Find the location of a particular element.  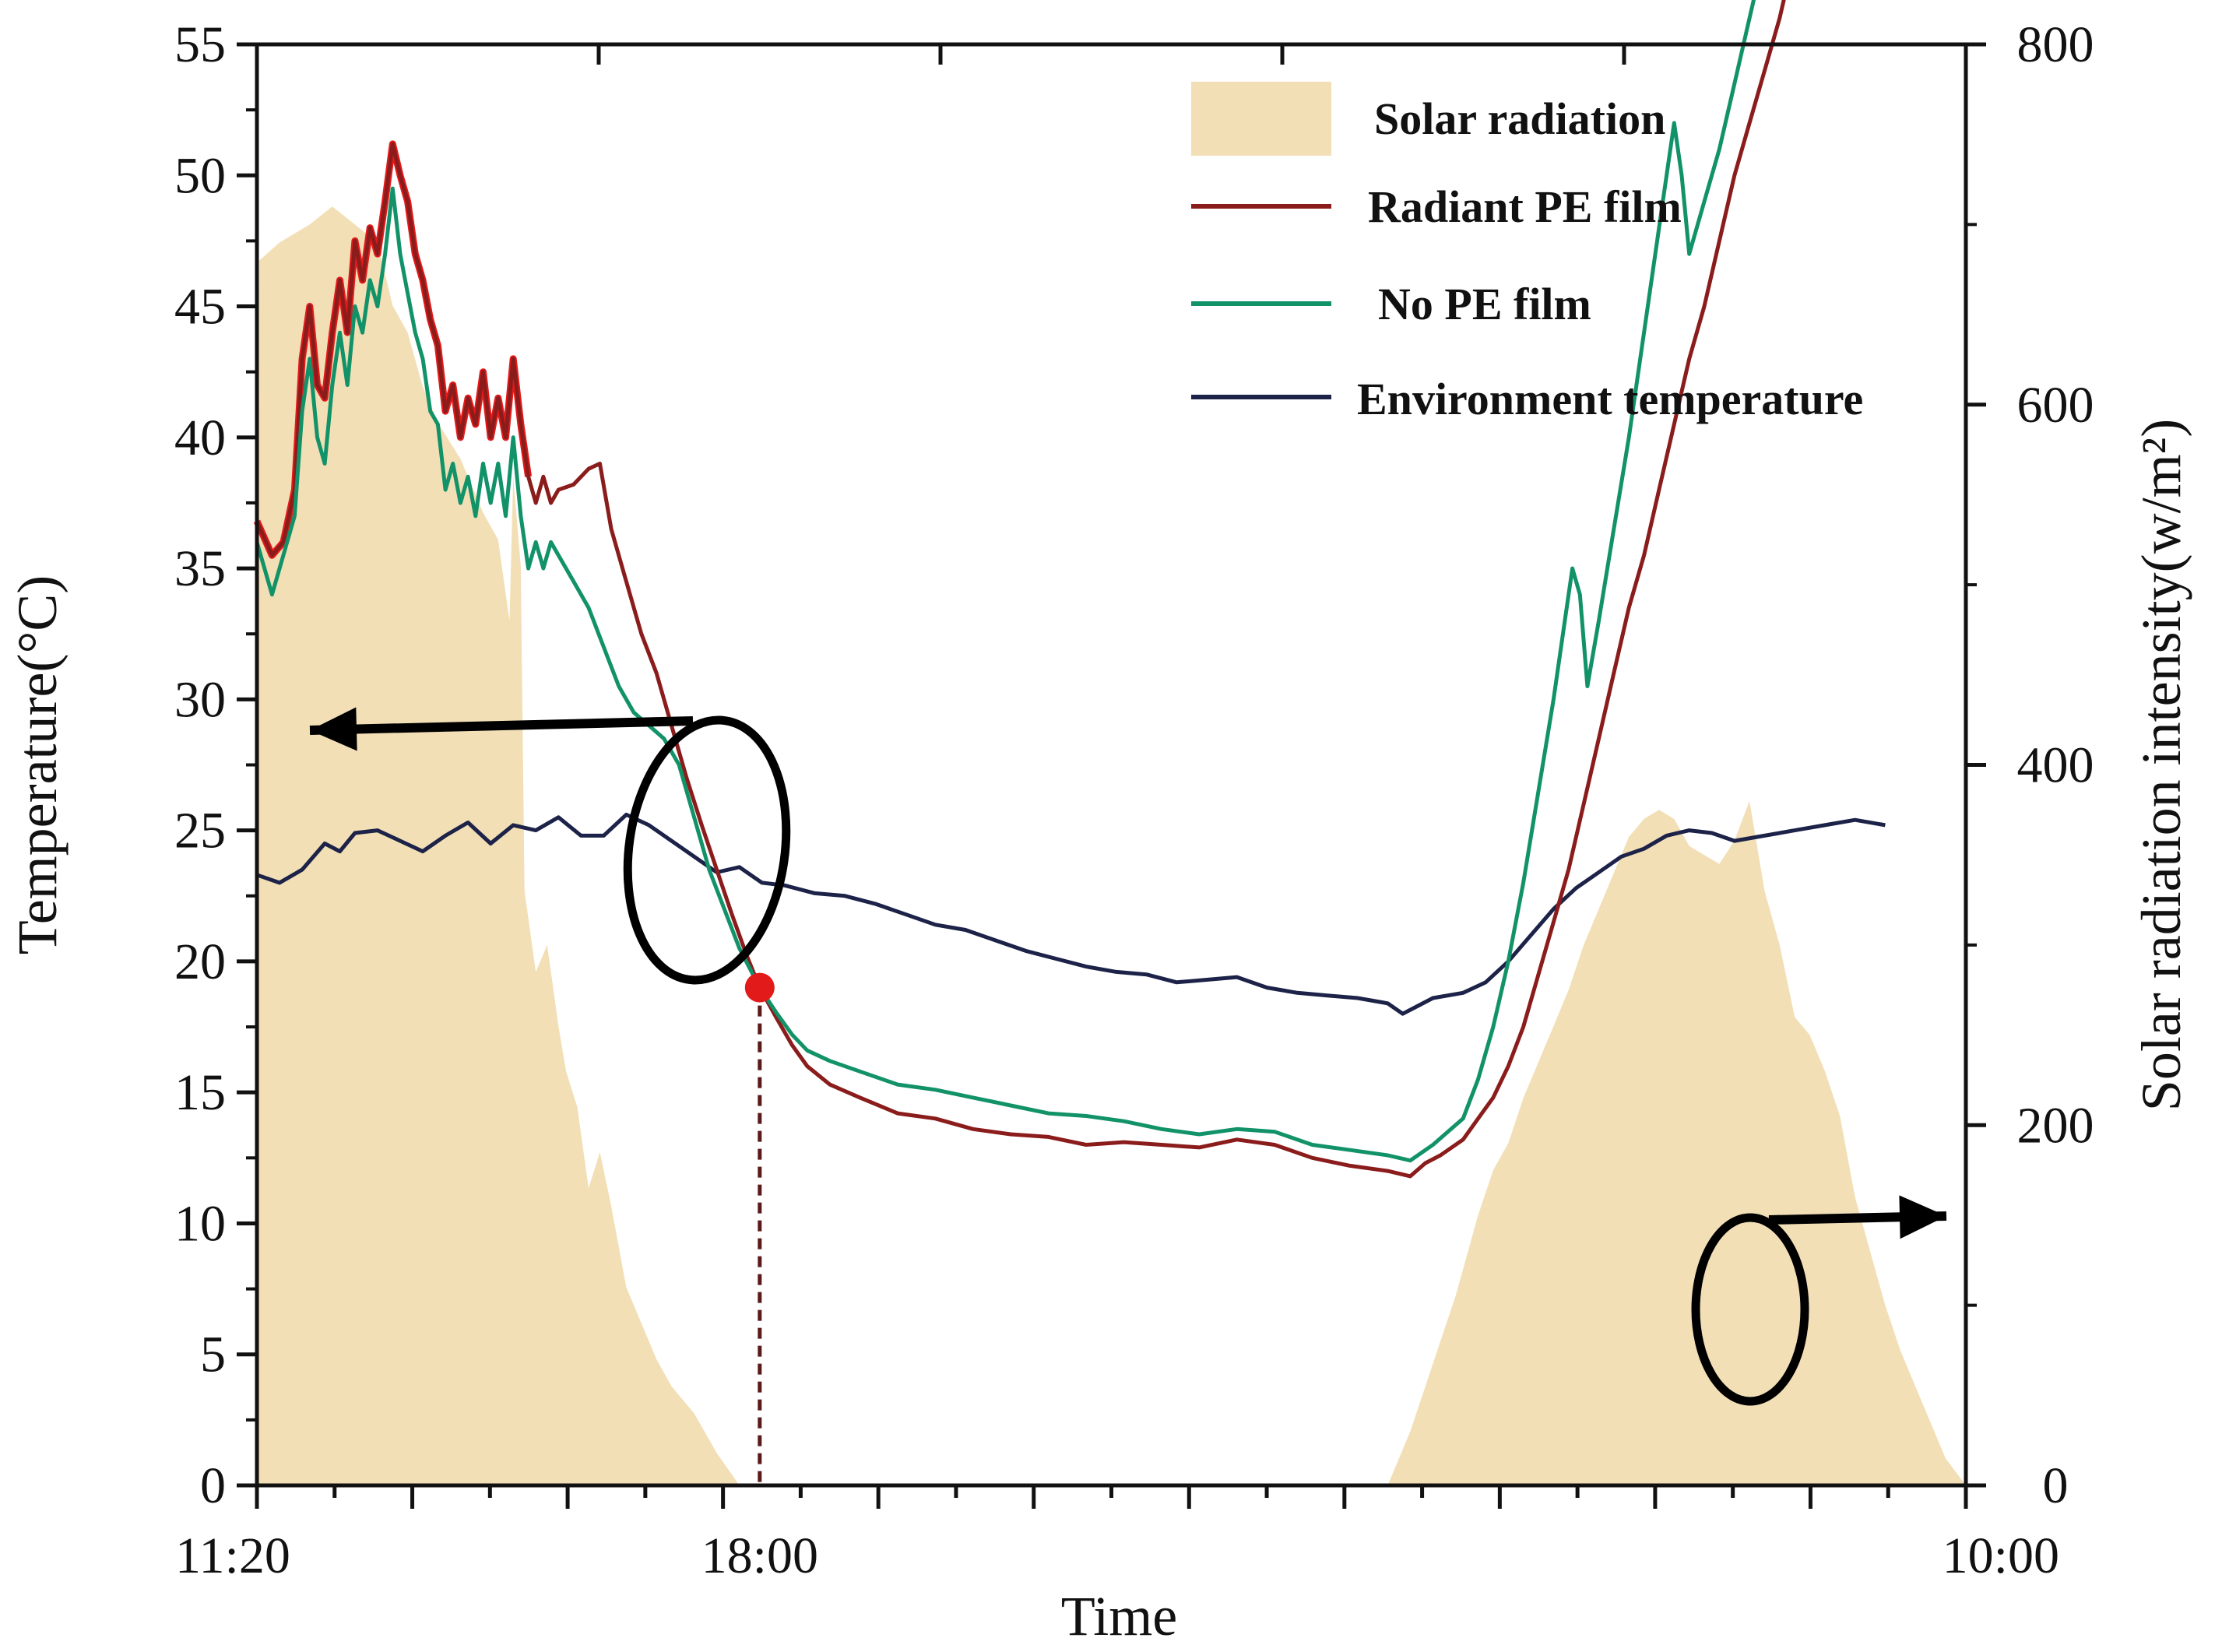

y-axis-title: Temperature(°C) is located at coordinates (37, 765).